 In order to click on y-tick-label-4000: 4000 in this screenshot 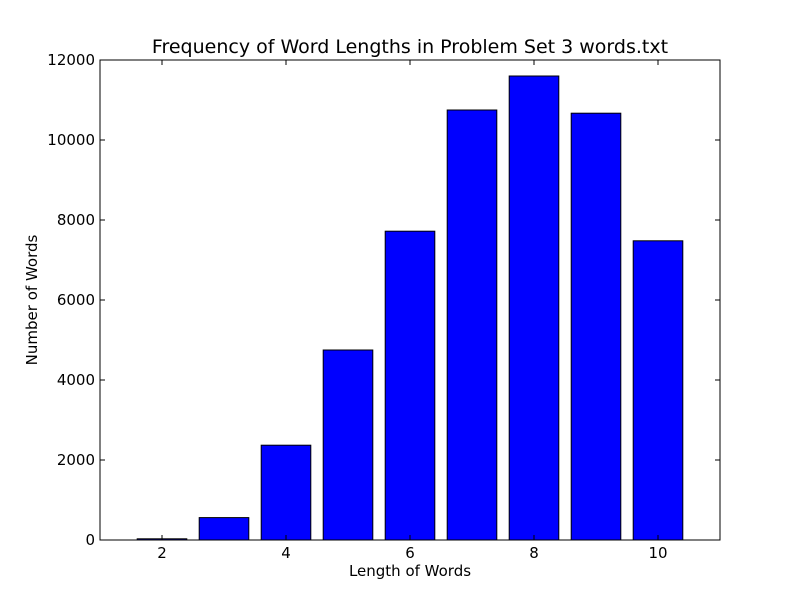, I will do `click(76, 380)`.